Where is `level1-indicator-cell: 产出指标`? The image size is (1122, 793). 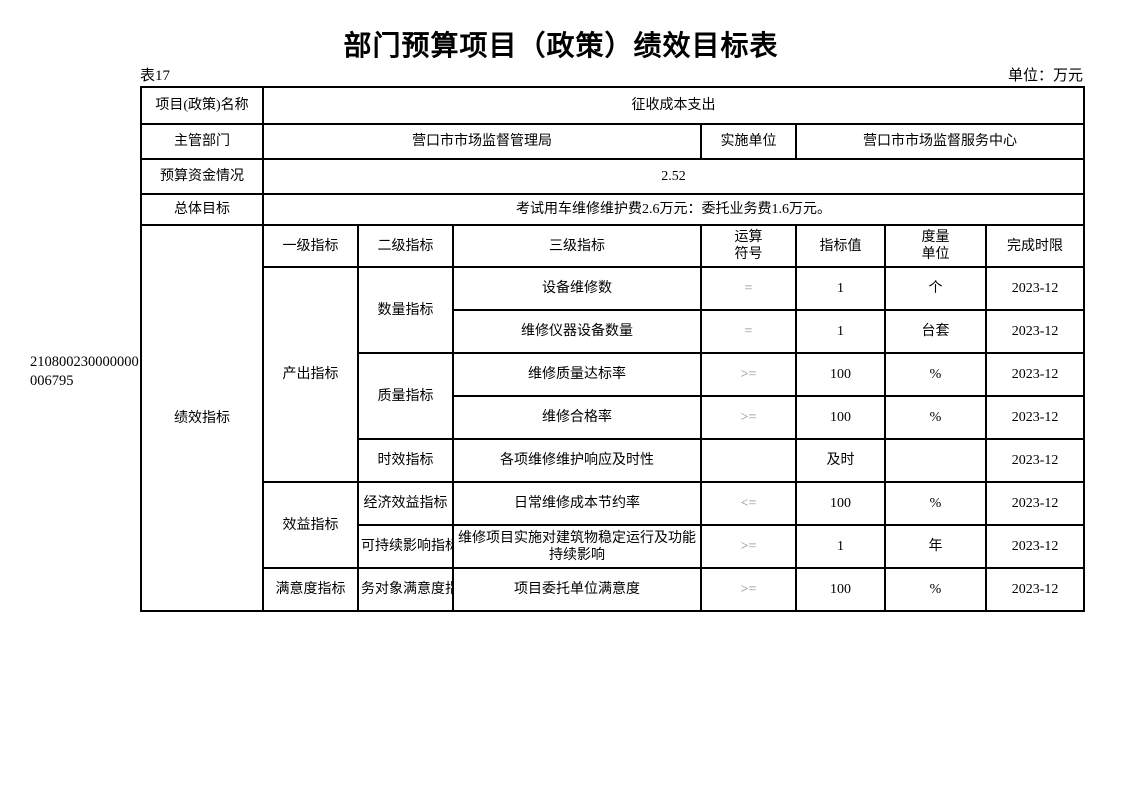 level1-indicator-cell: 产出指标 is located at coordinates (310, 374).